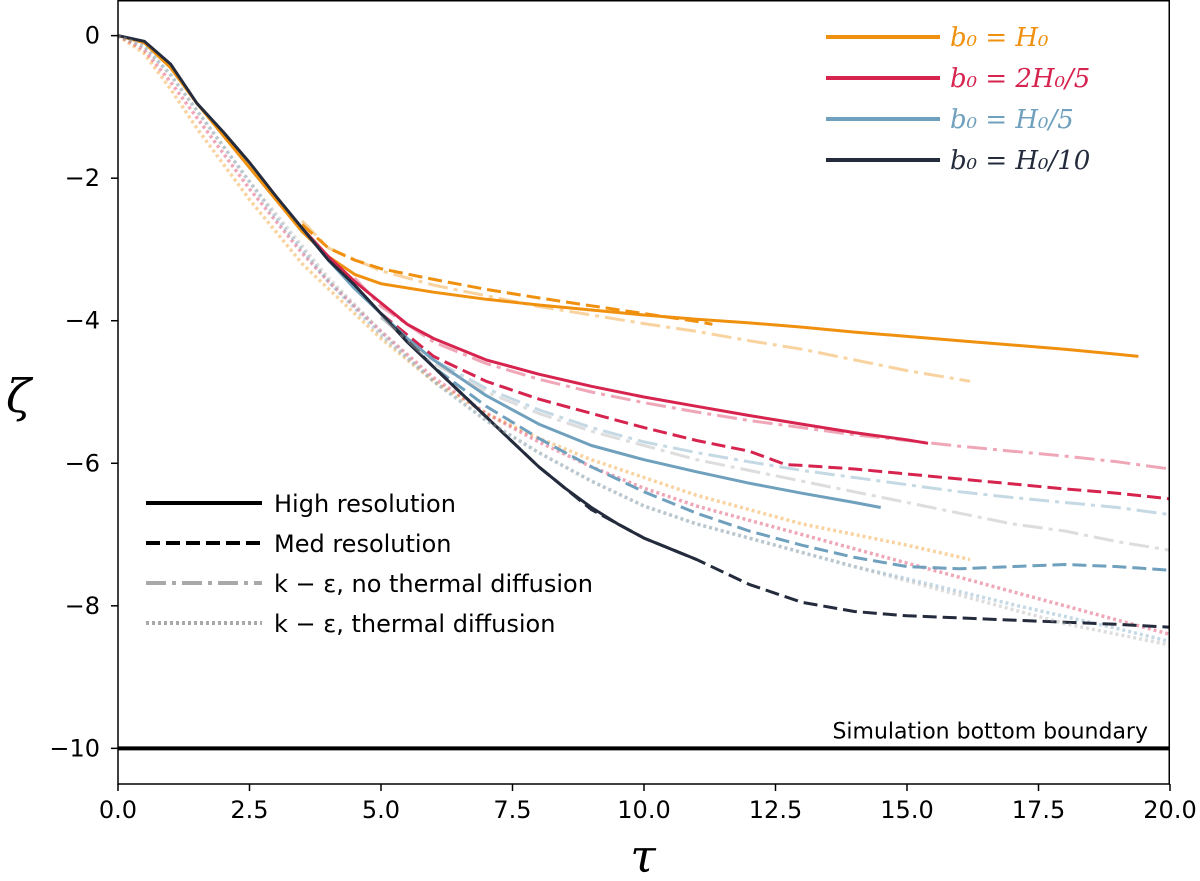 The width and height of the screenshot is (1200, 881). What do you see at coordinates (118, 810) in the screenshot?
I see `x-tick-label: 0.0` at bounding box center [118, 810].